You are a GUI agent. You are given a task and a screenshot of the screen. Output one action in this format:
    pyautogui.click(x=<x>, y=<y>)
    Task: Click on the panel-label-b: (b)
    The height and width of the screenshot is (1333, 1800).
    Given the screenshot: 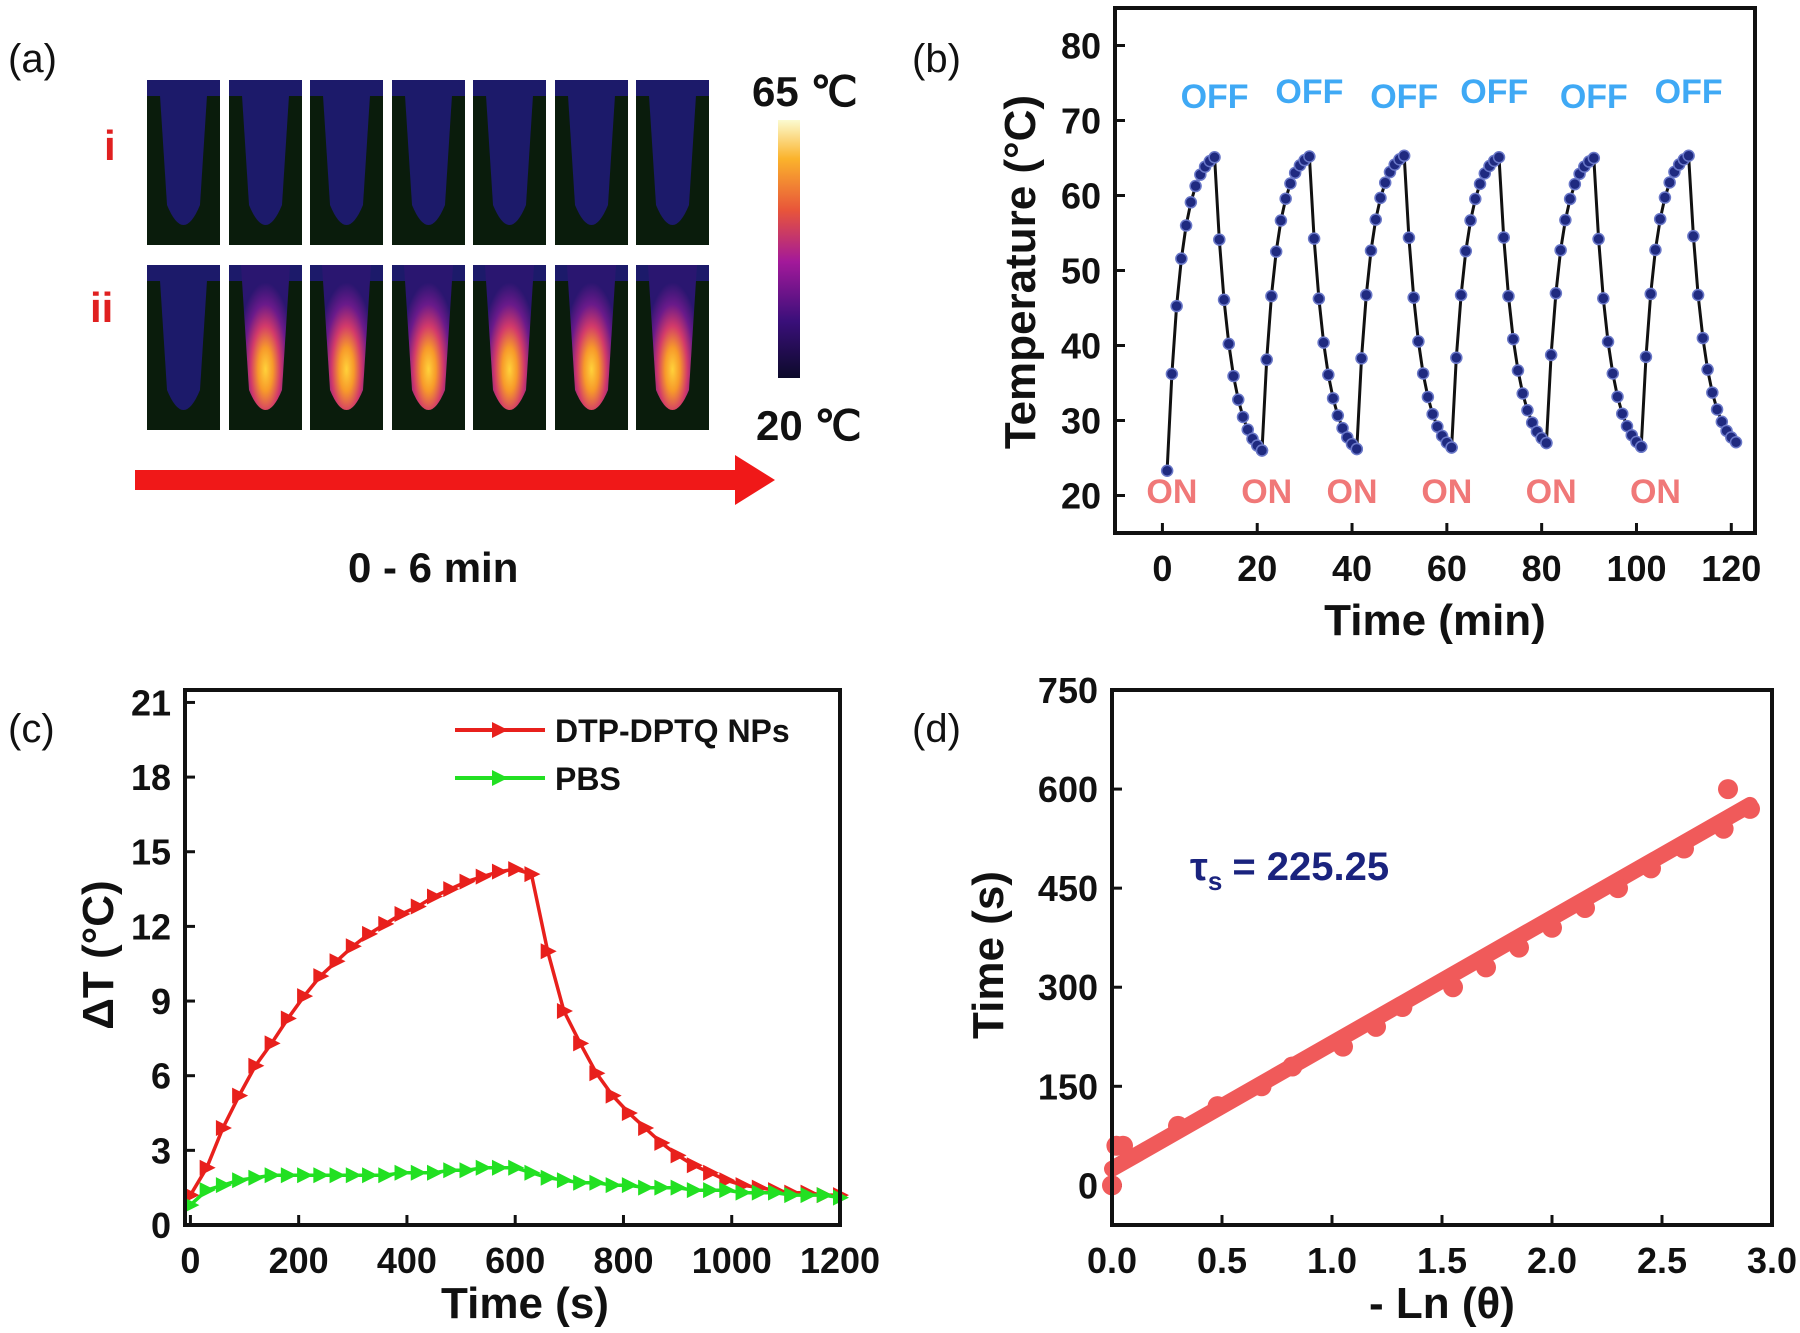 What is the action you would take?
    pyautogui.click(x=936, y=59)
    